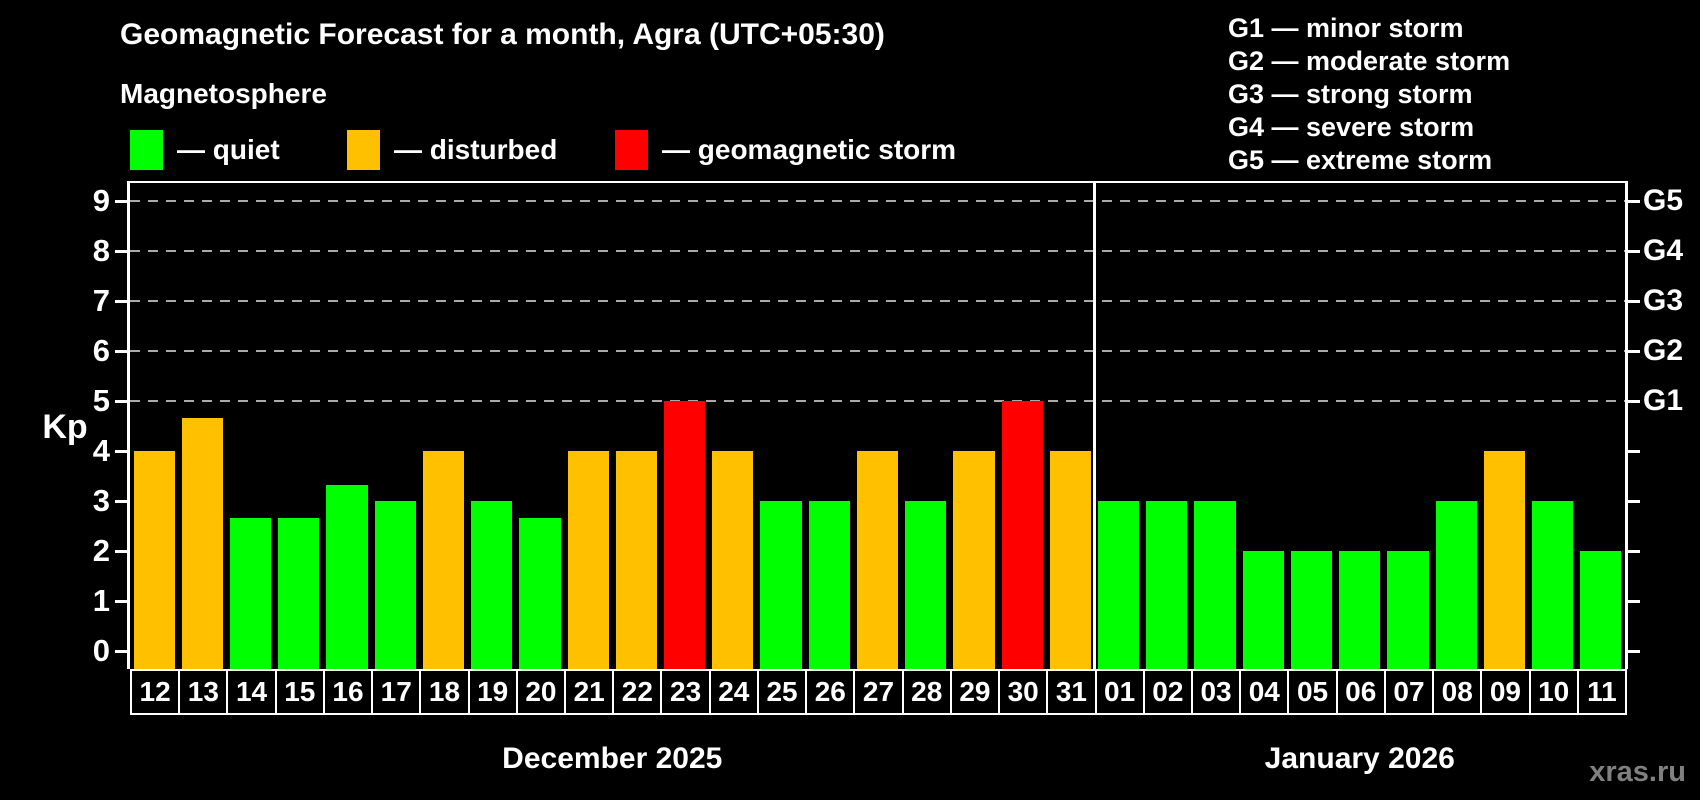  I want to click on g1-legend-line: G1 — minor storm, so click(1346, 28).